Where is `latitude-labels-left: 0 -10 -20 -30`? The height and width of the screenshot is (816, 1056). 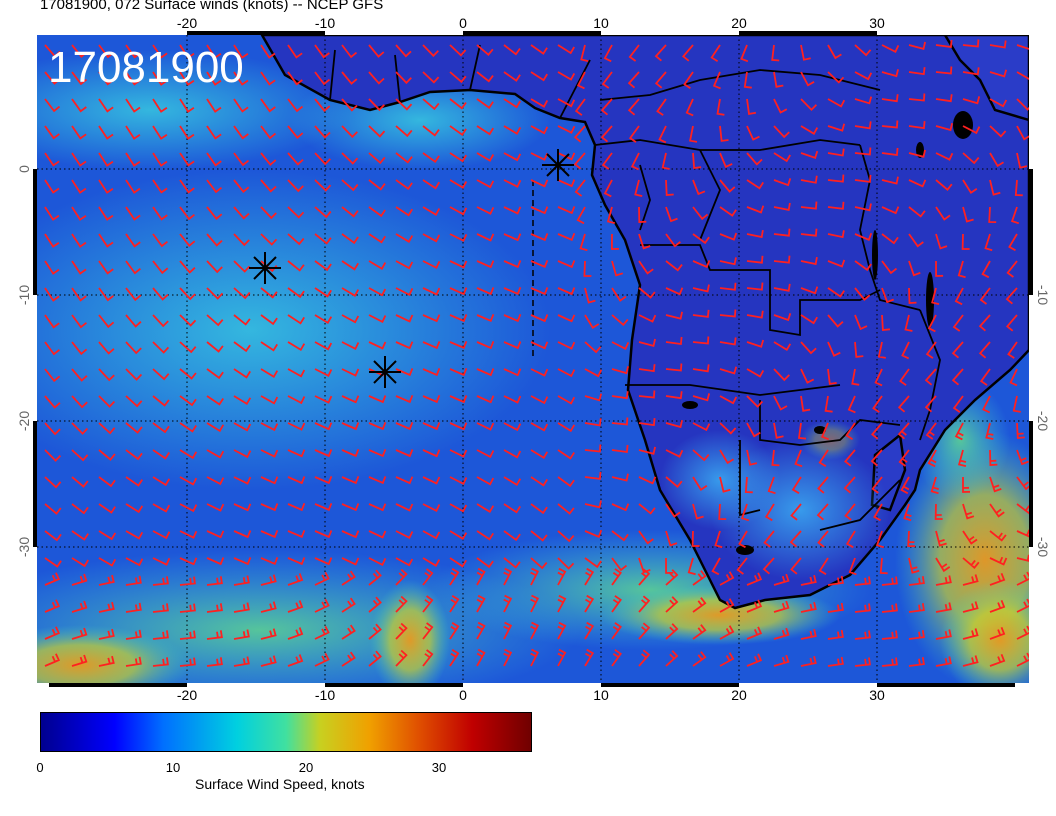 latitude-labels-left: 0 -10 -20 -30 is located at coordinates (24, 361).